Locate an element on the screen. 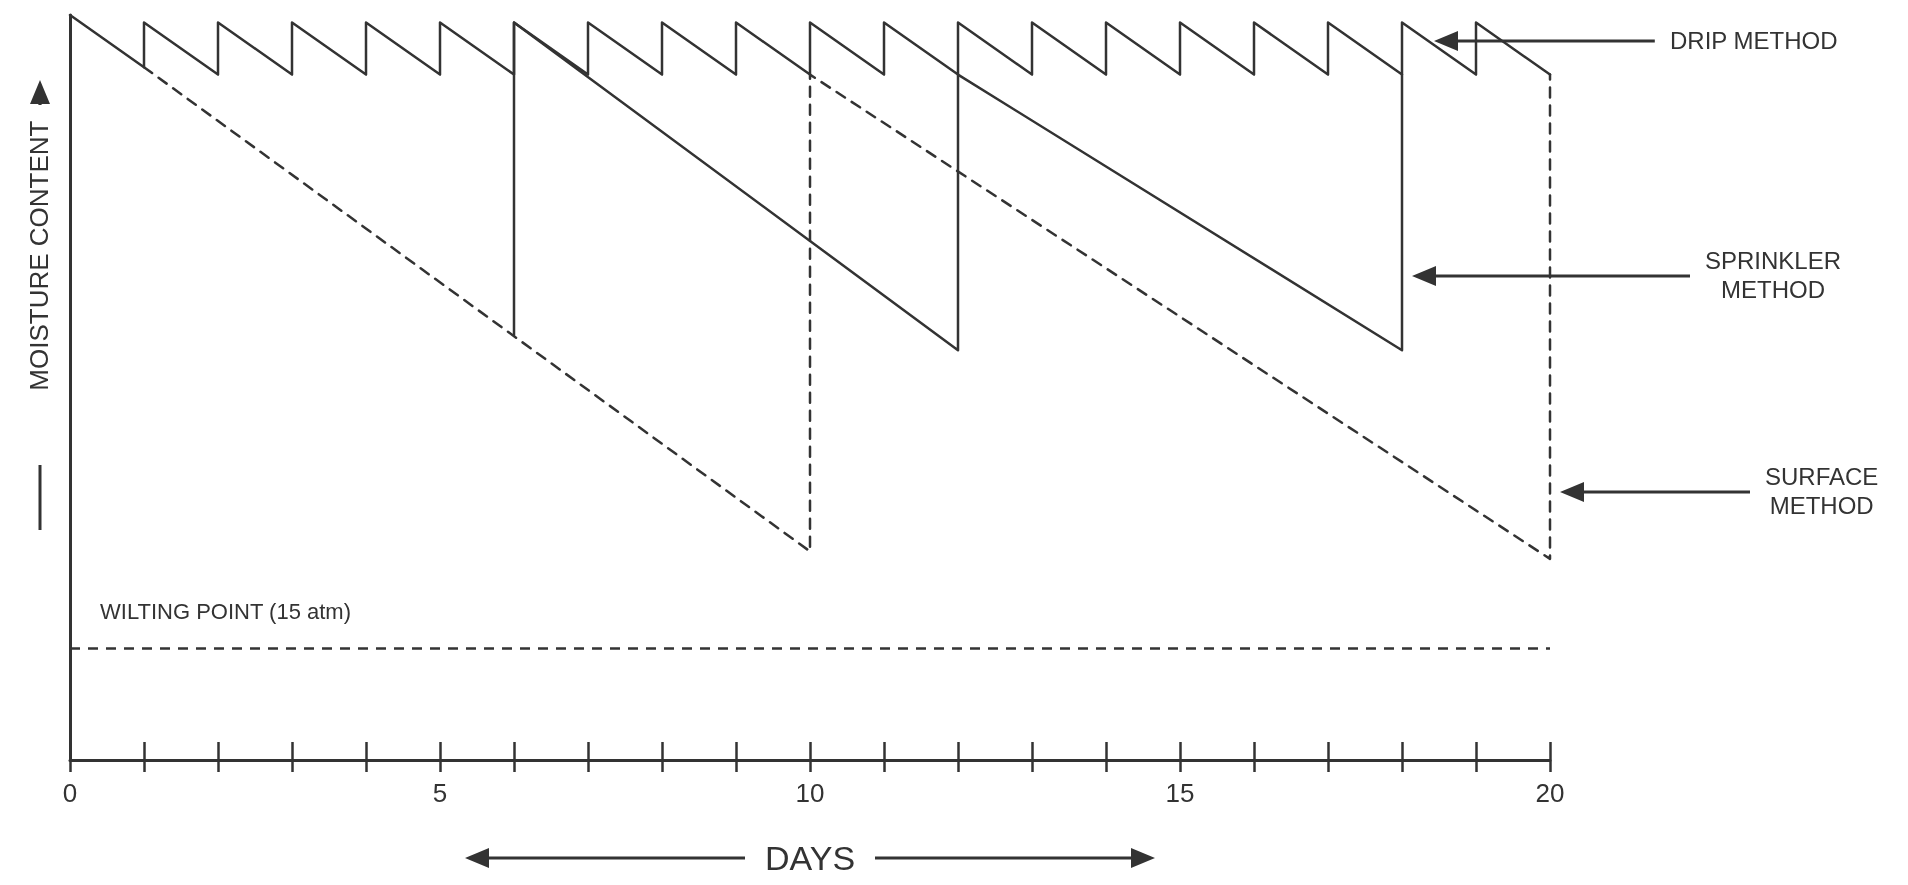  x-tick-label: 20 is located at coordinates (1550, 793).